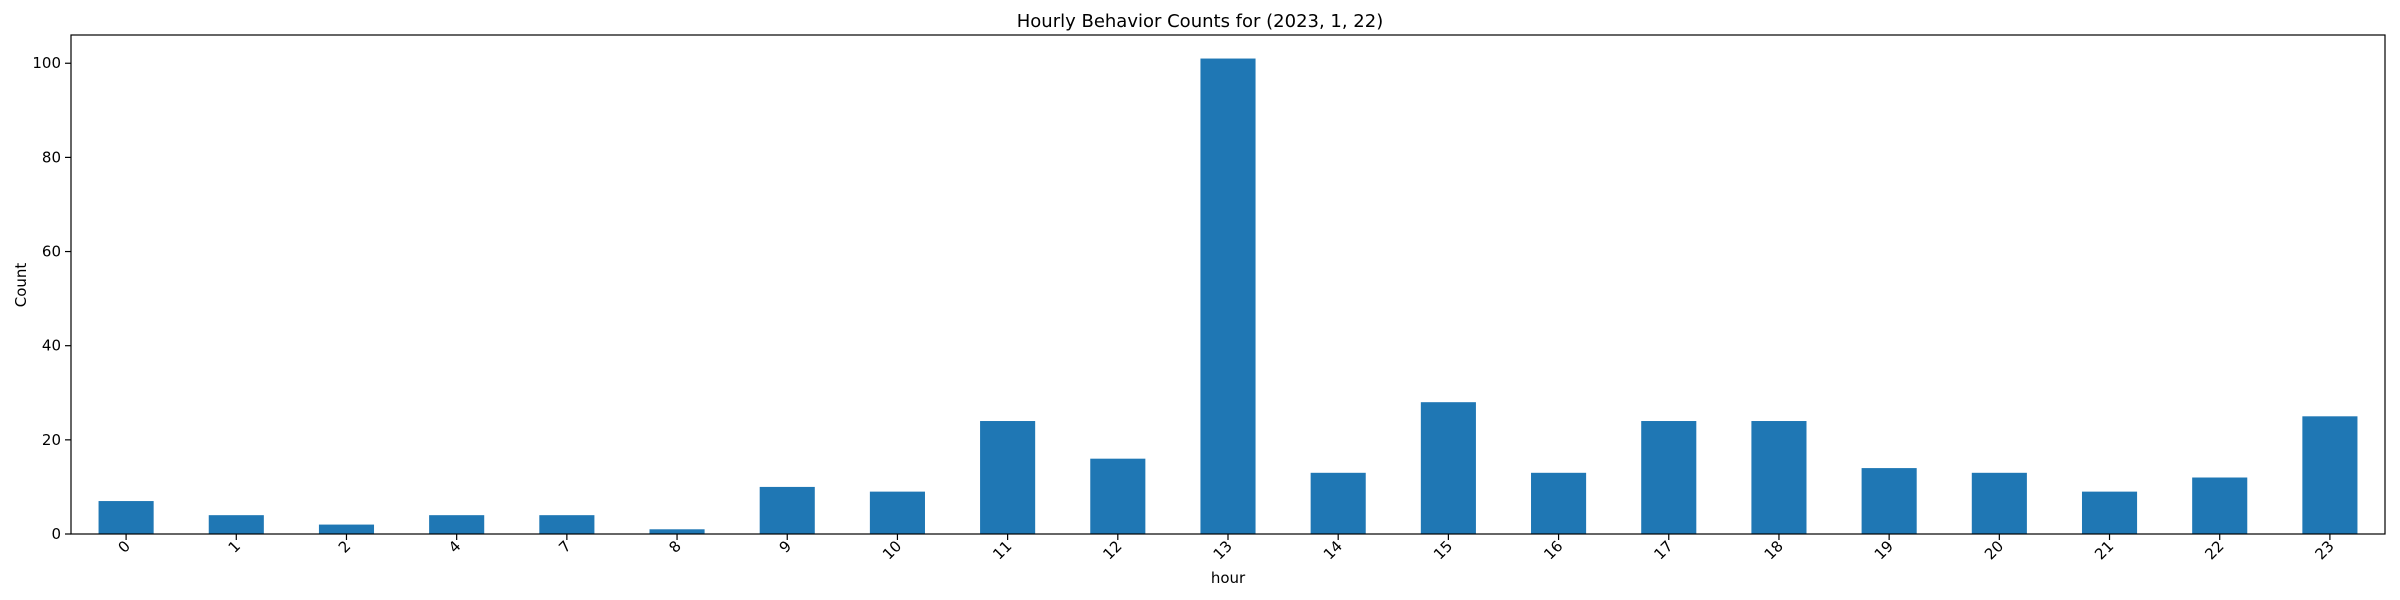 Image resolution: width=2400 pixels, height=600 pixels. Describe the element at coordinates (1443, 550) in the screenshot. I see `x-tick-label: 15` at that location.